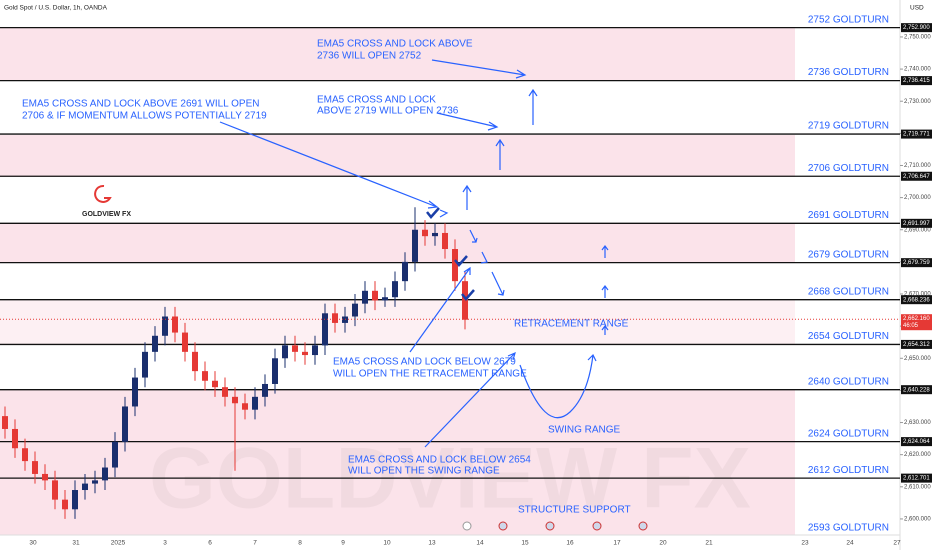  I want to click on annotation: EMA5 CROSS AND LOCK, so click(376, 100).